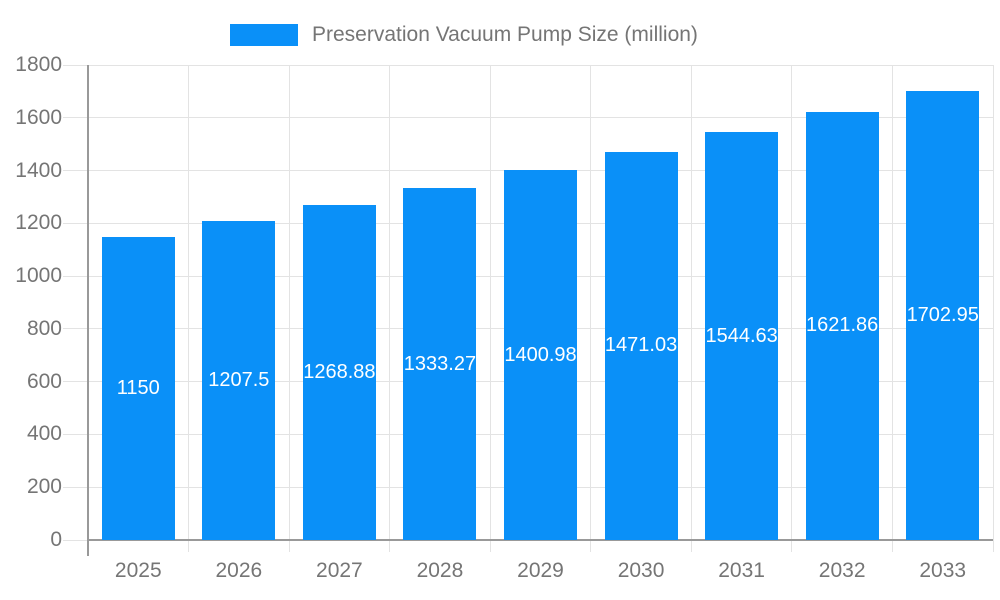 This screenshot has width=1000, height=600. I want to click on y-axis-label: 1400, so click(38, 170).